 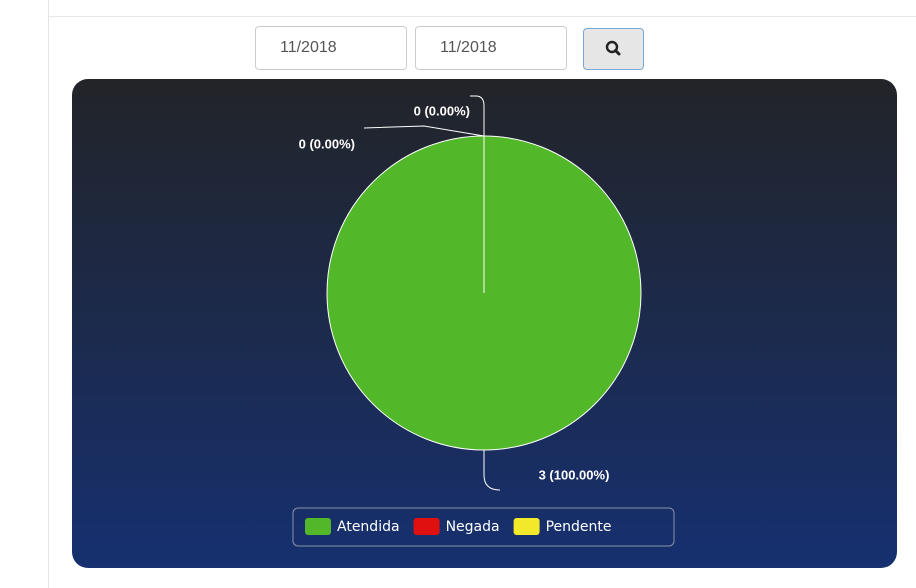 I want to click on data-label: 3 (100.00%), so click(x=574, y=474).